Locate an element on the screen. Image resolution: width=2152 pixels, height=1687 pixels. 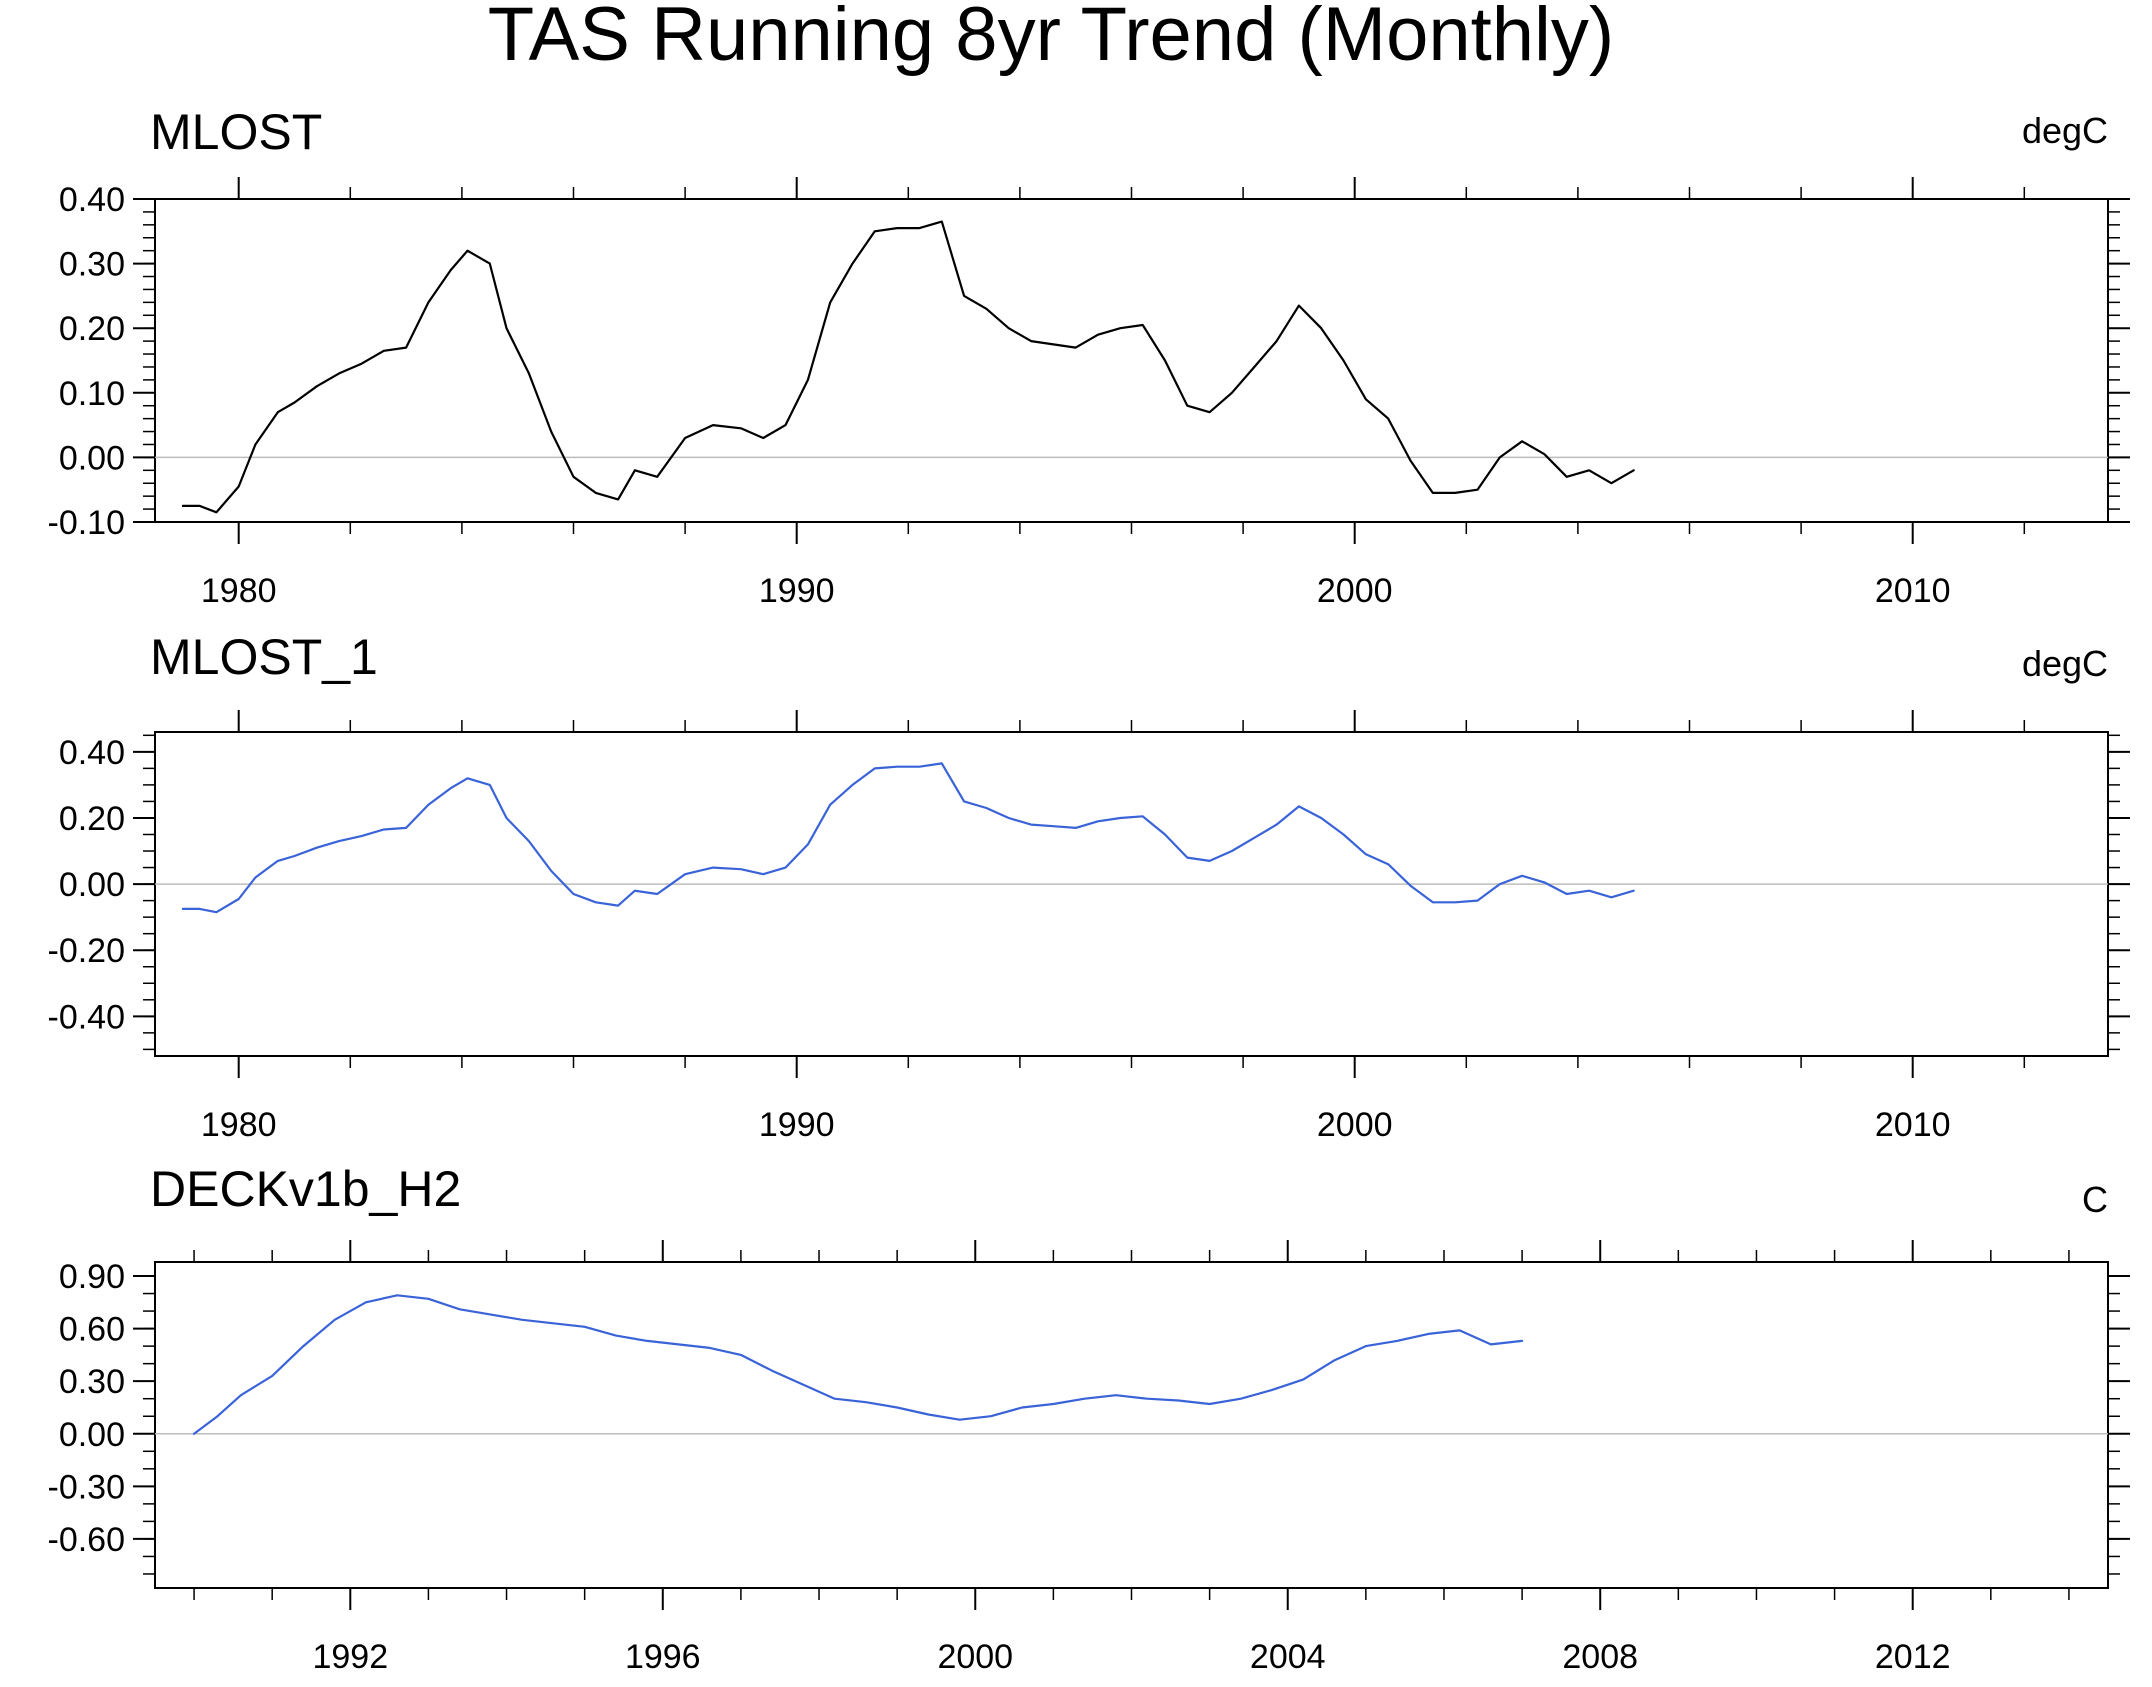
y-tick-label: -0.40 is located at coordinates (87, 1017).